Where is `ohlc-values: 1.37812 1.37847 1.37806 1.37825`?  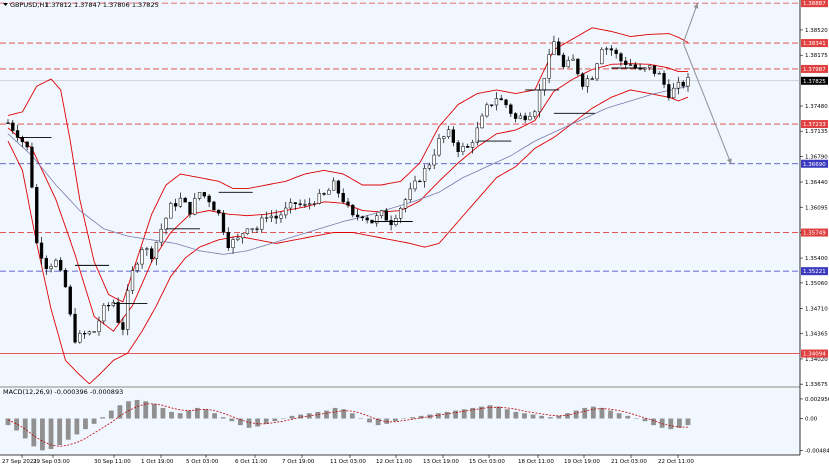
ohlc-values: 1.37812 1.37847 1.37806 1.37825 is located at coordinates (102, 5).